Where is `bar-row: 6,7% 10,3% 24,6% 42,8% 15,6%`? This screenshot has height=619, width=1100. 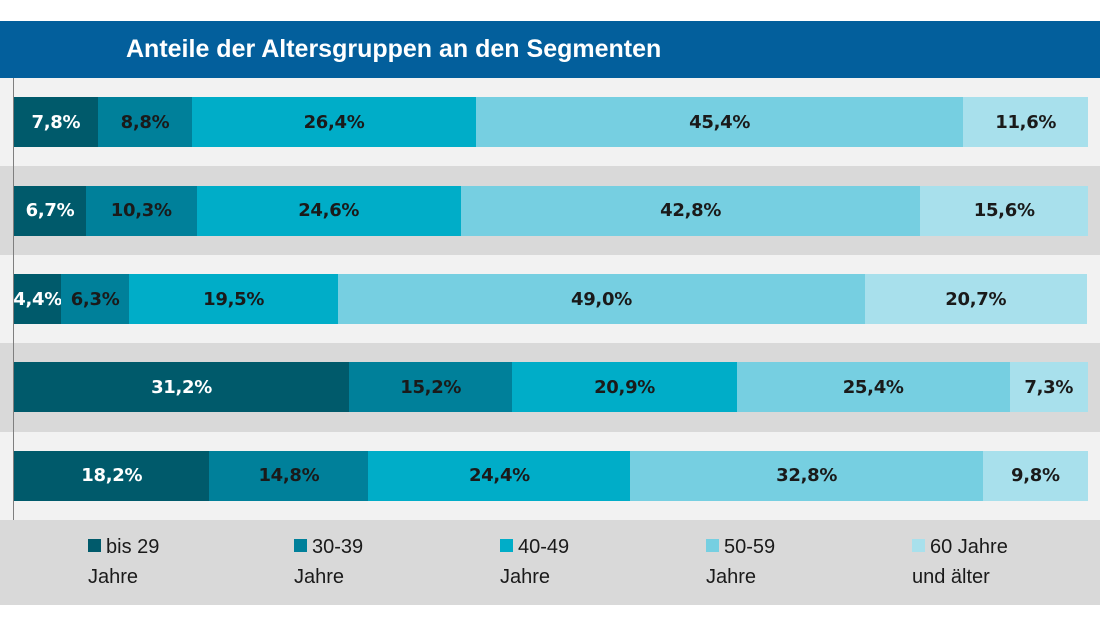
bar-row: 6,7% 10,3% 24,6% 42,8% 15,6% is located at coordinates (551, 210).